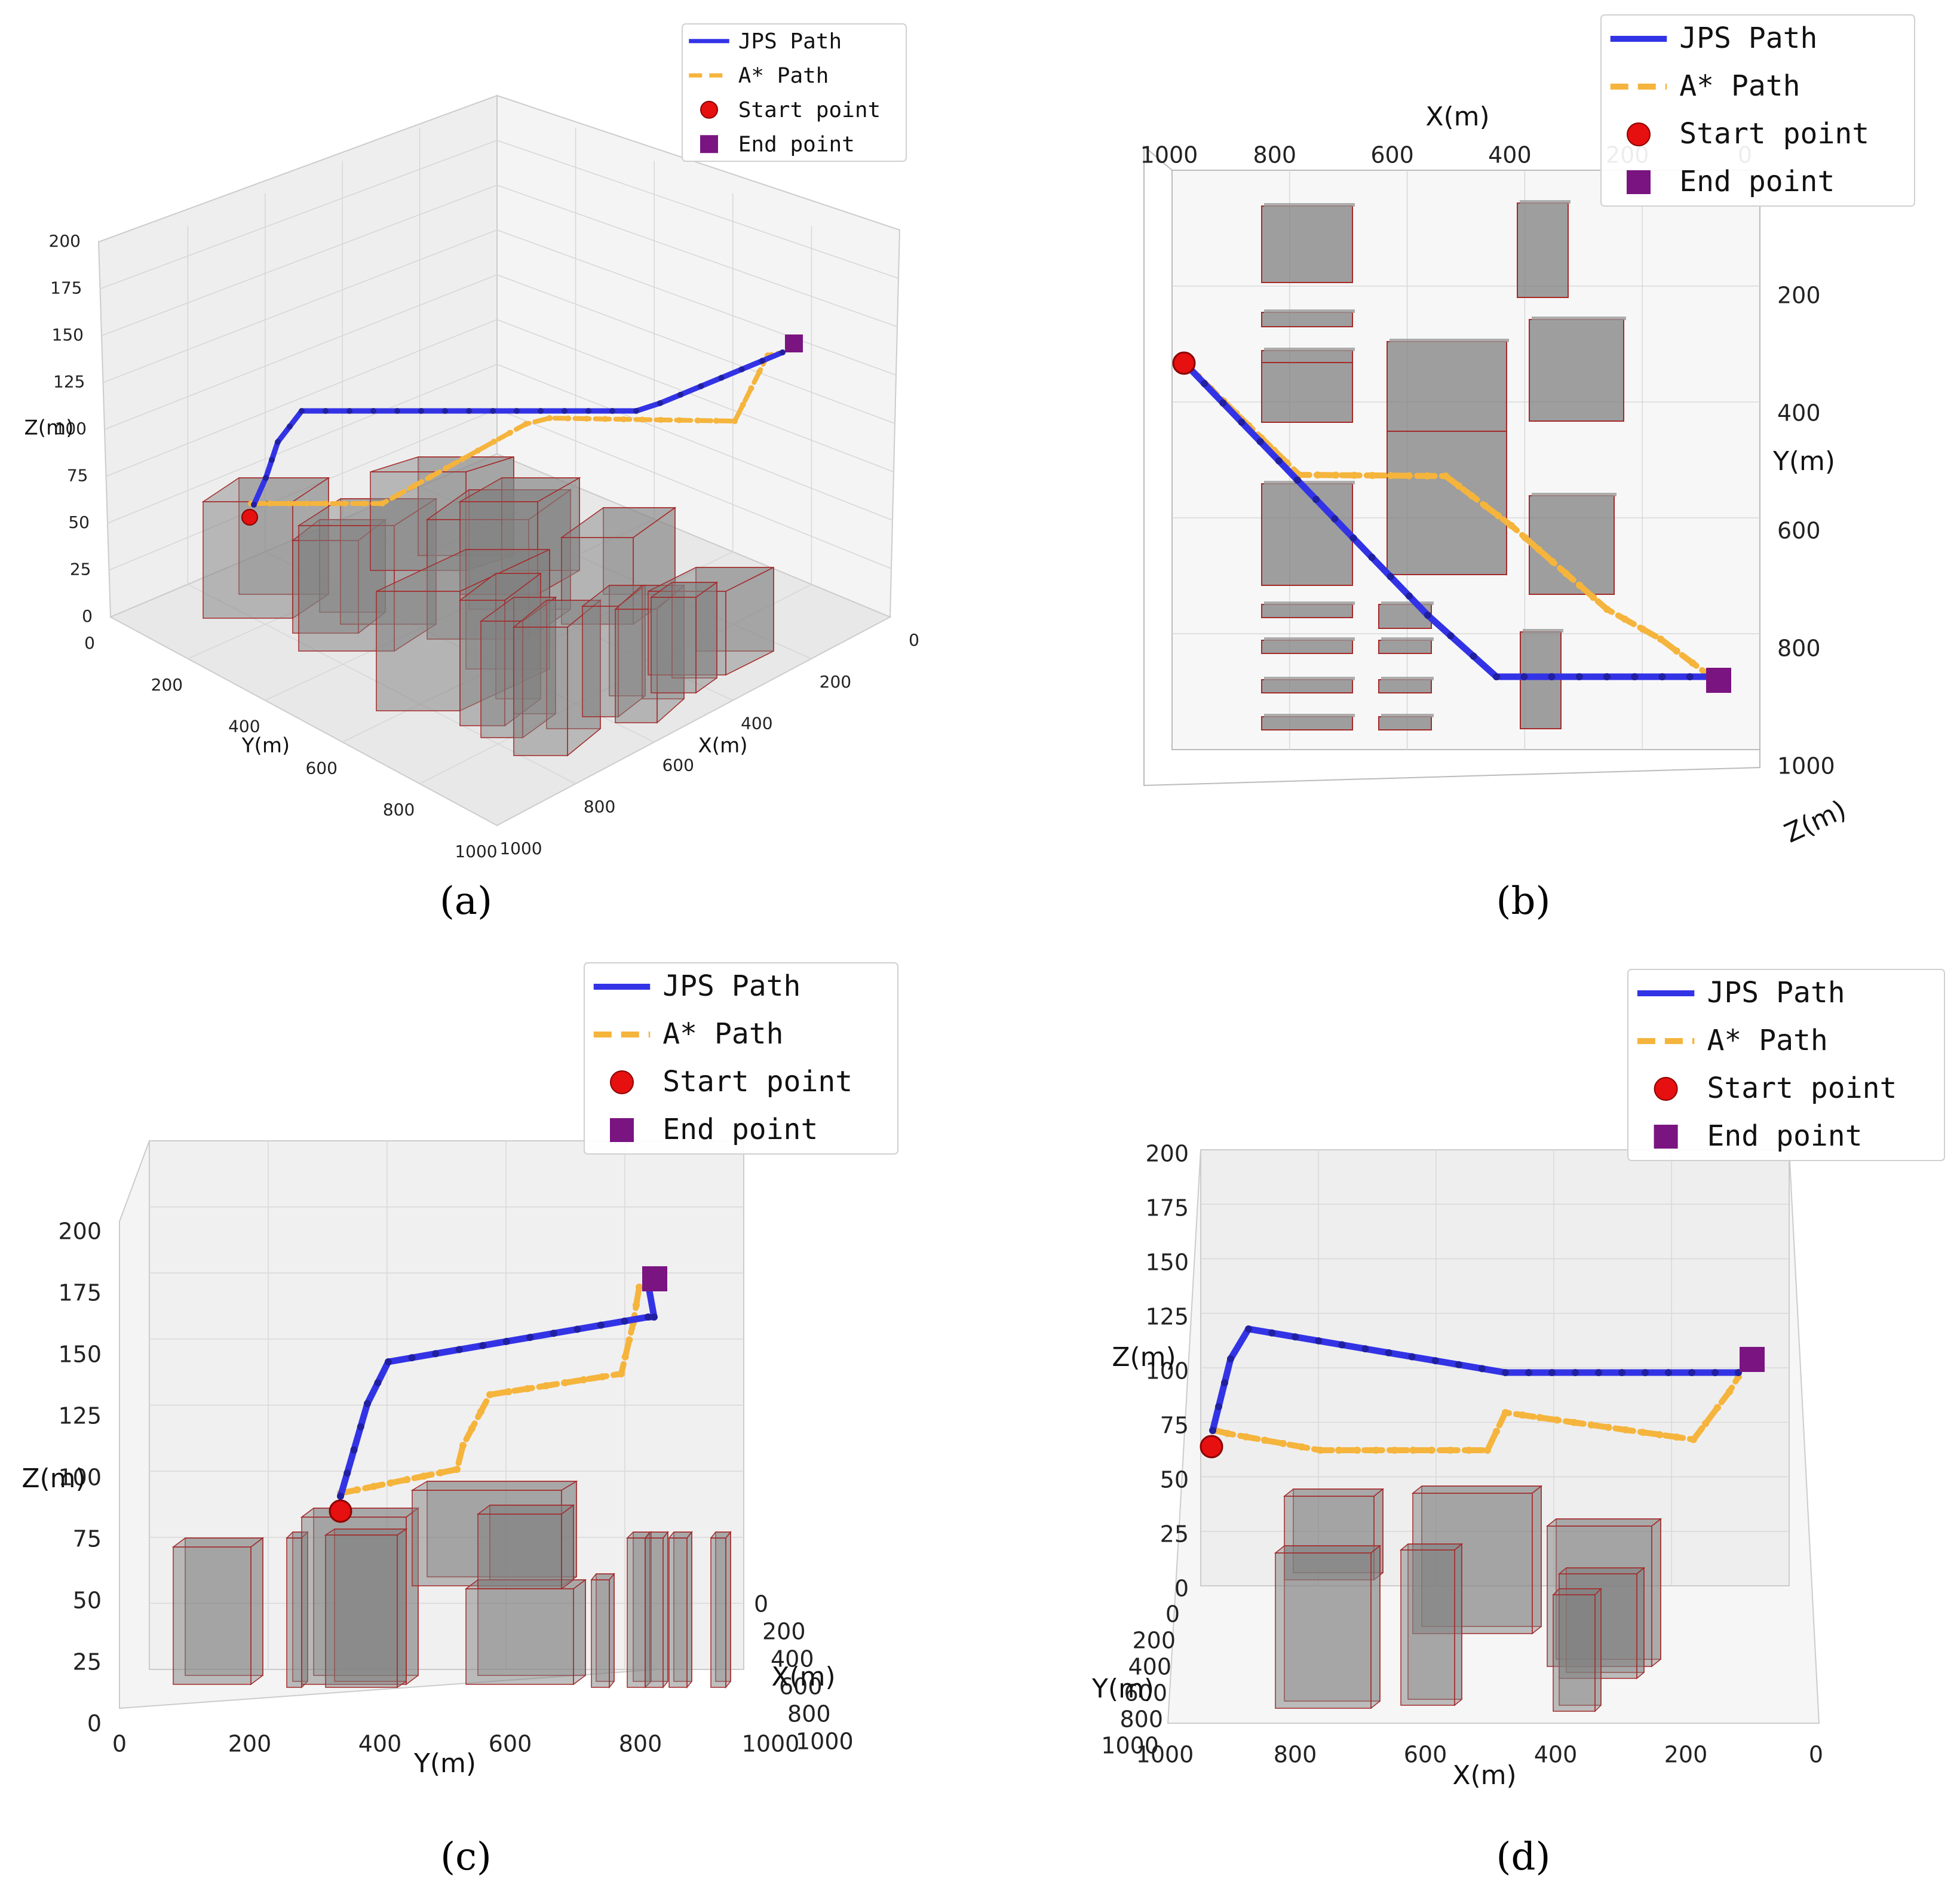 This screenshot has height=1897, width=1960. I want to click on z-axis-label: Z(m), so click(49, 428).